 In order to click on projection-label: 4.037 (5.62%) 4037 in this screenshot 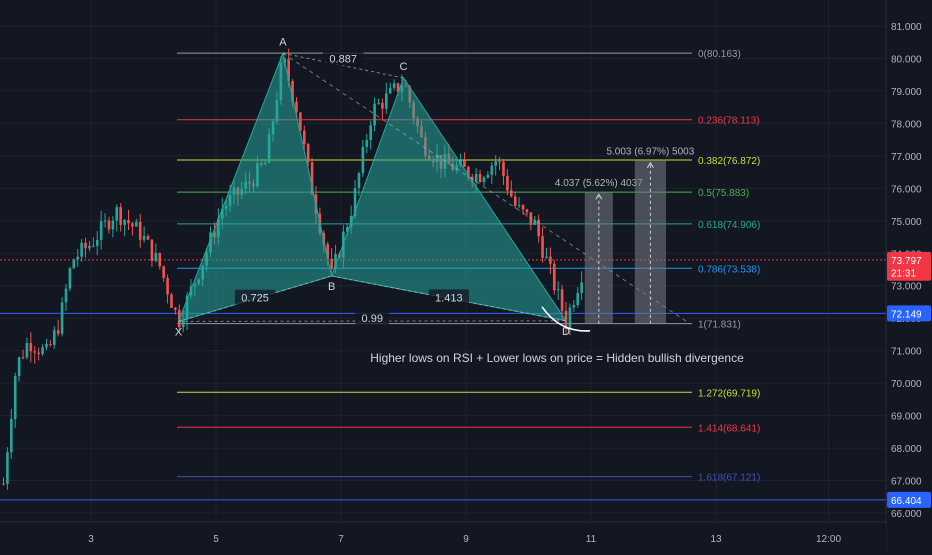, I will do `click(599, 183)`.